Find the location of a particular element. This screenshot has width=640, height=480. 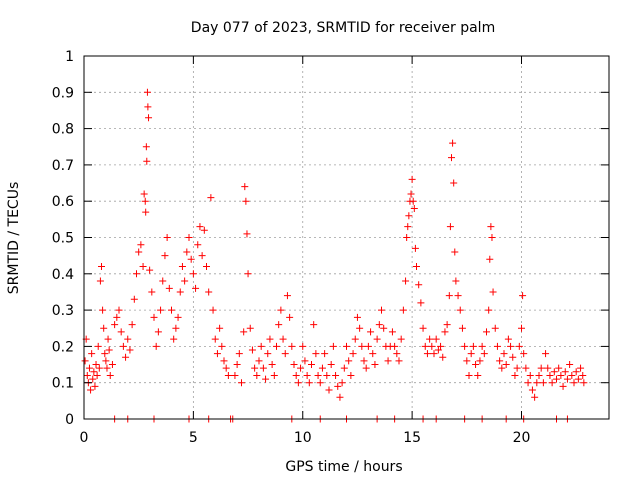

x-axis-label: GPS time / hours is located at coordinates (343, 467).